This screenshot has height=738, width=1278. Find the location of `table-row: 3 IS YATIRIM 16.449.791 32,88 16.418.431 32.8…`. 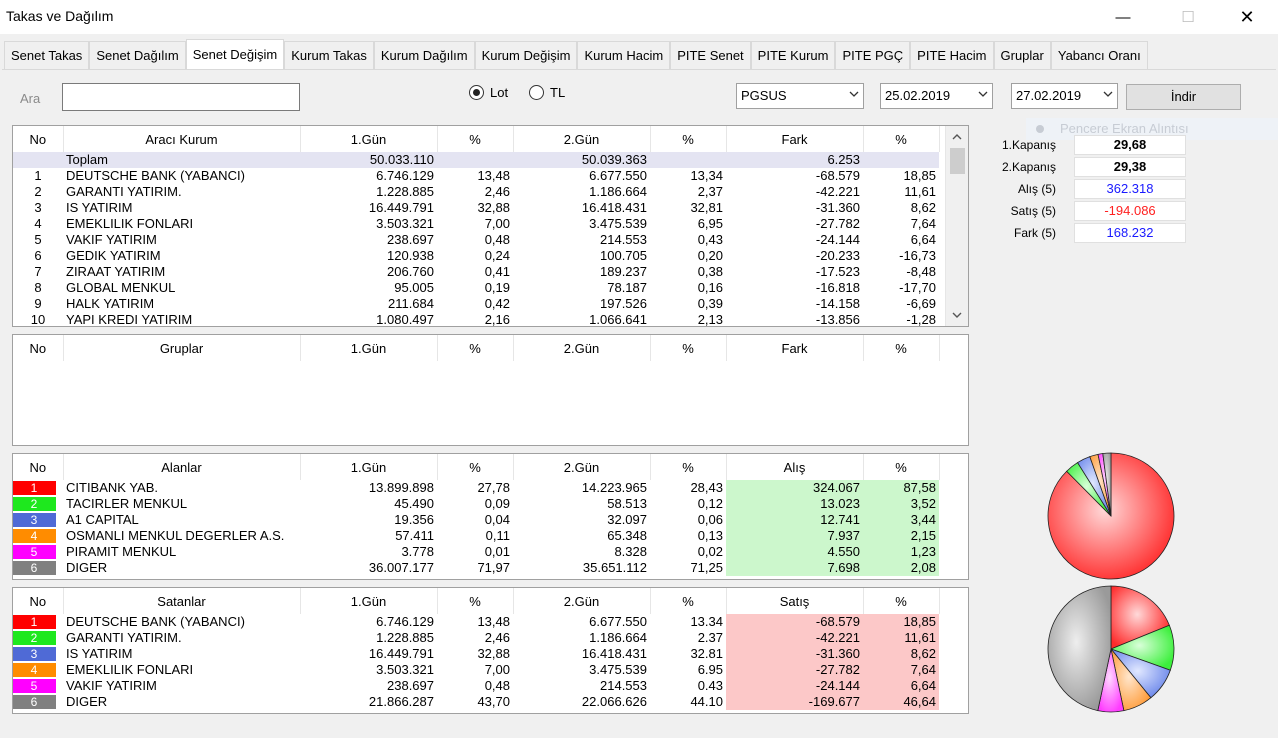

table-row: 3 IS YATIRIM 16.449.791 32,88 16.418.431 32.8… is located at coordinates (476, 654).